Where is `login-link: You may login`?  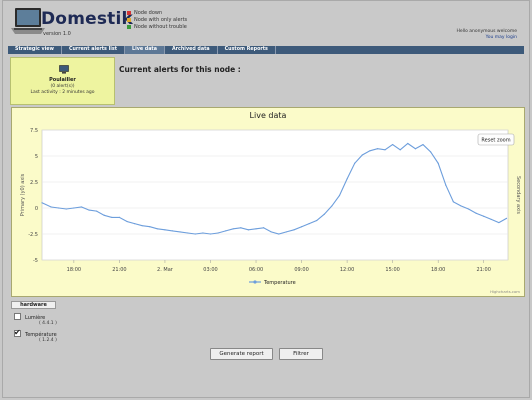 login-link: You may login is located at coordinates (501, 37).